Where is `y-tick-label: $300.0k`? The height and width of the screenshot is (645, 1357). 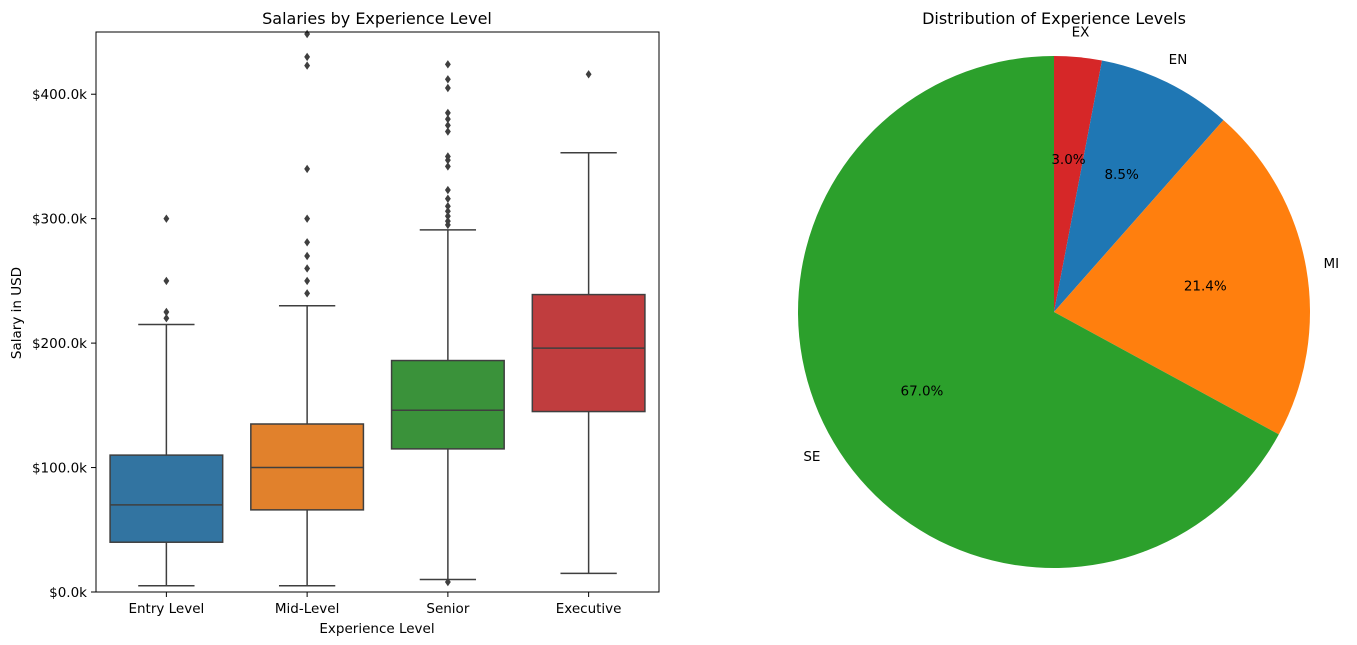 y-tick-label: $300.0k is located at coordinates (59, 220).